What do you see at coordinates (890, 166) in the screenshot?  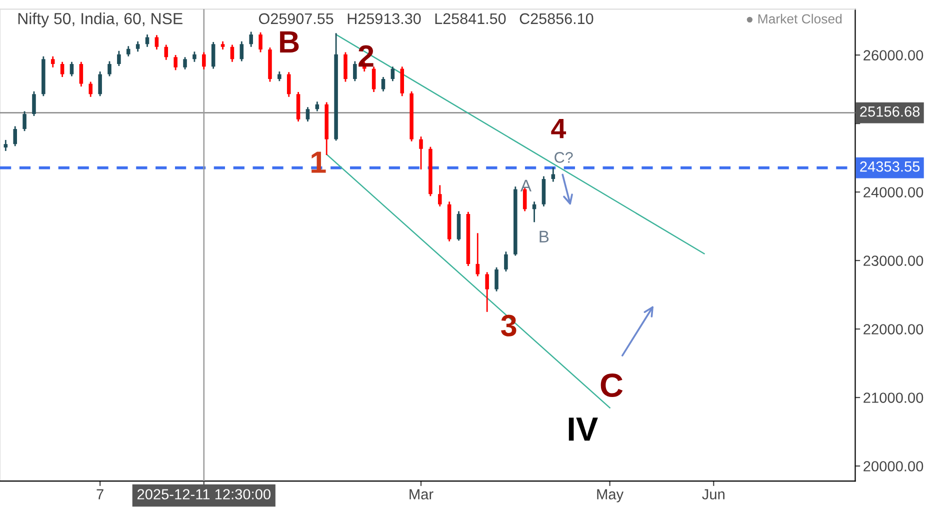 I see `ref-line-label: 24353.55` at bounding box center [890, 166].